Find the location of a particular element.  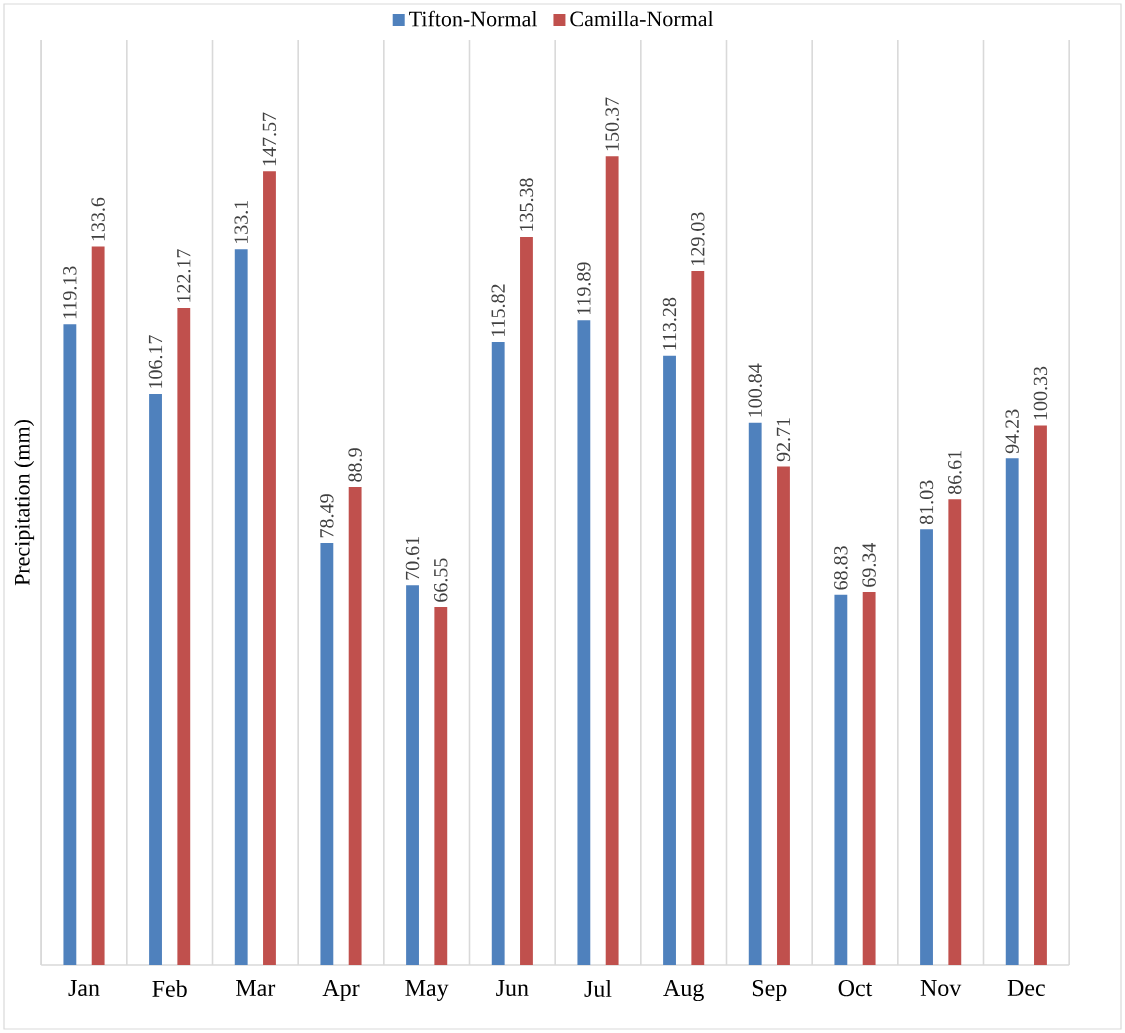

x-tick-label: Feb is located at coordinates (169, 988).